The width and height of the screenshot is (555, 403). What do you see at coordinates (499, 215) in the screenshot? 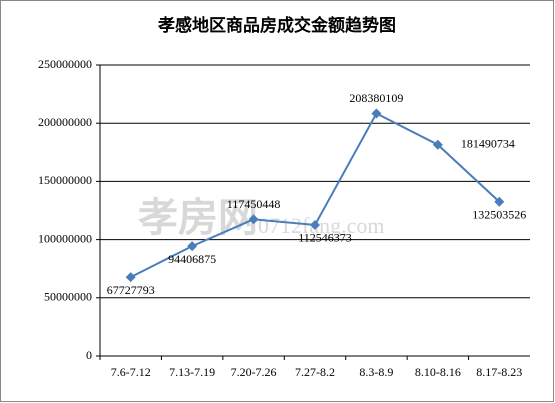
I see `data-label: 132503526` at bounding box center [499, 215].